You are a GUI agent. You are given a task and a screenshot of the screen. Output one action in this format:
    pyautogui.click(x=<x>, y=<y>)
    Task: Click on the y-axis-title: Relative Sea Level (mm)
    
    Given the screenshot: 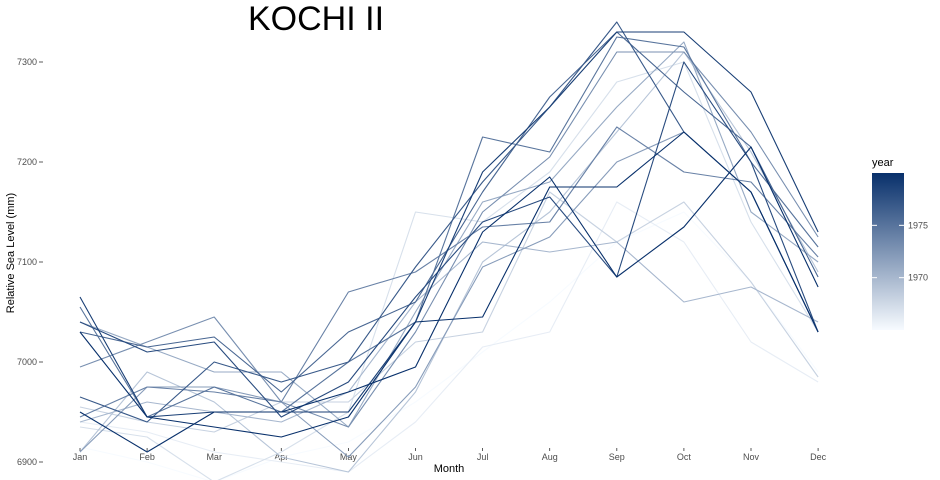 What is the action you would take?
    pyautogui.click(x=11, y=253)
    